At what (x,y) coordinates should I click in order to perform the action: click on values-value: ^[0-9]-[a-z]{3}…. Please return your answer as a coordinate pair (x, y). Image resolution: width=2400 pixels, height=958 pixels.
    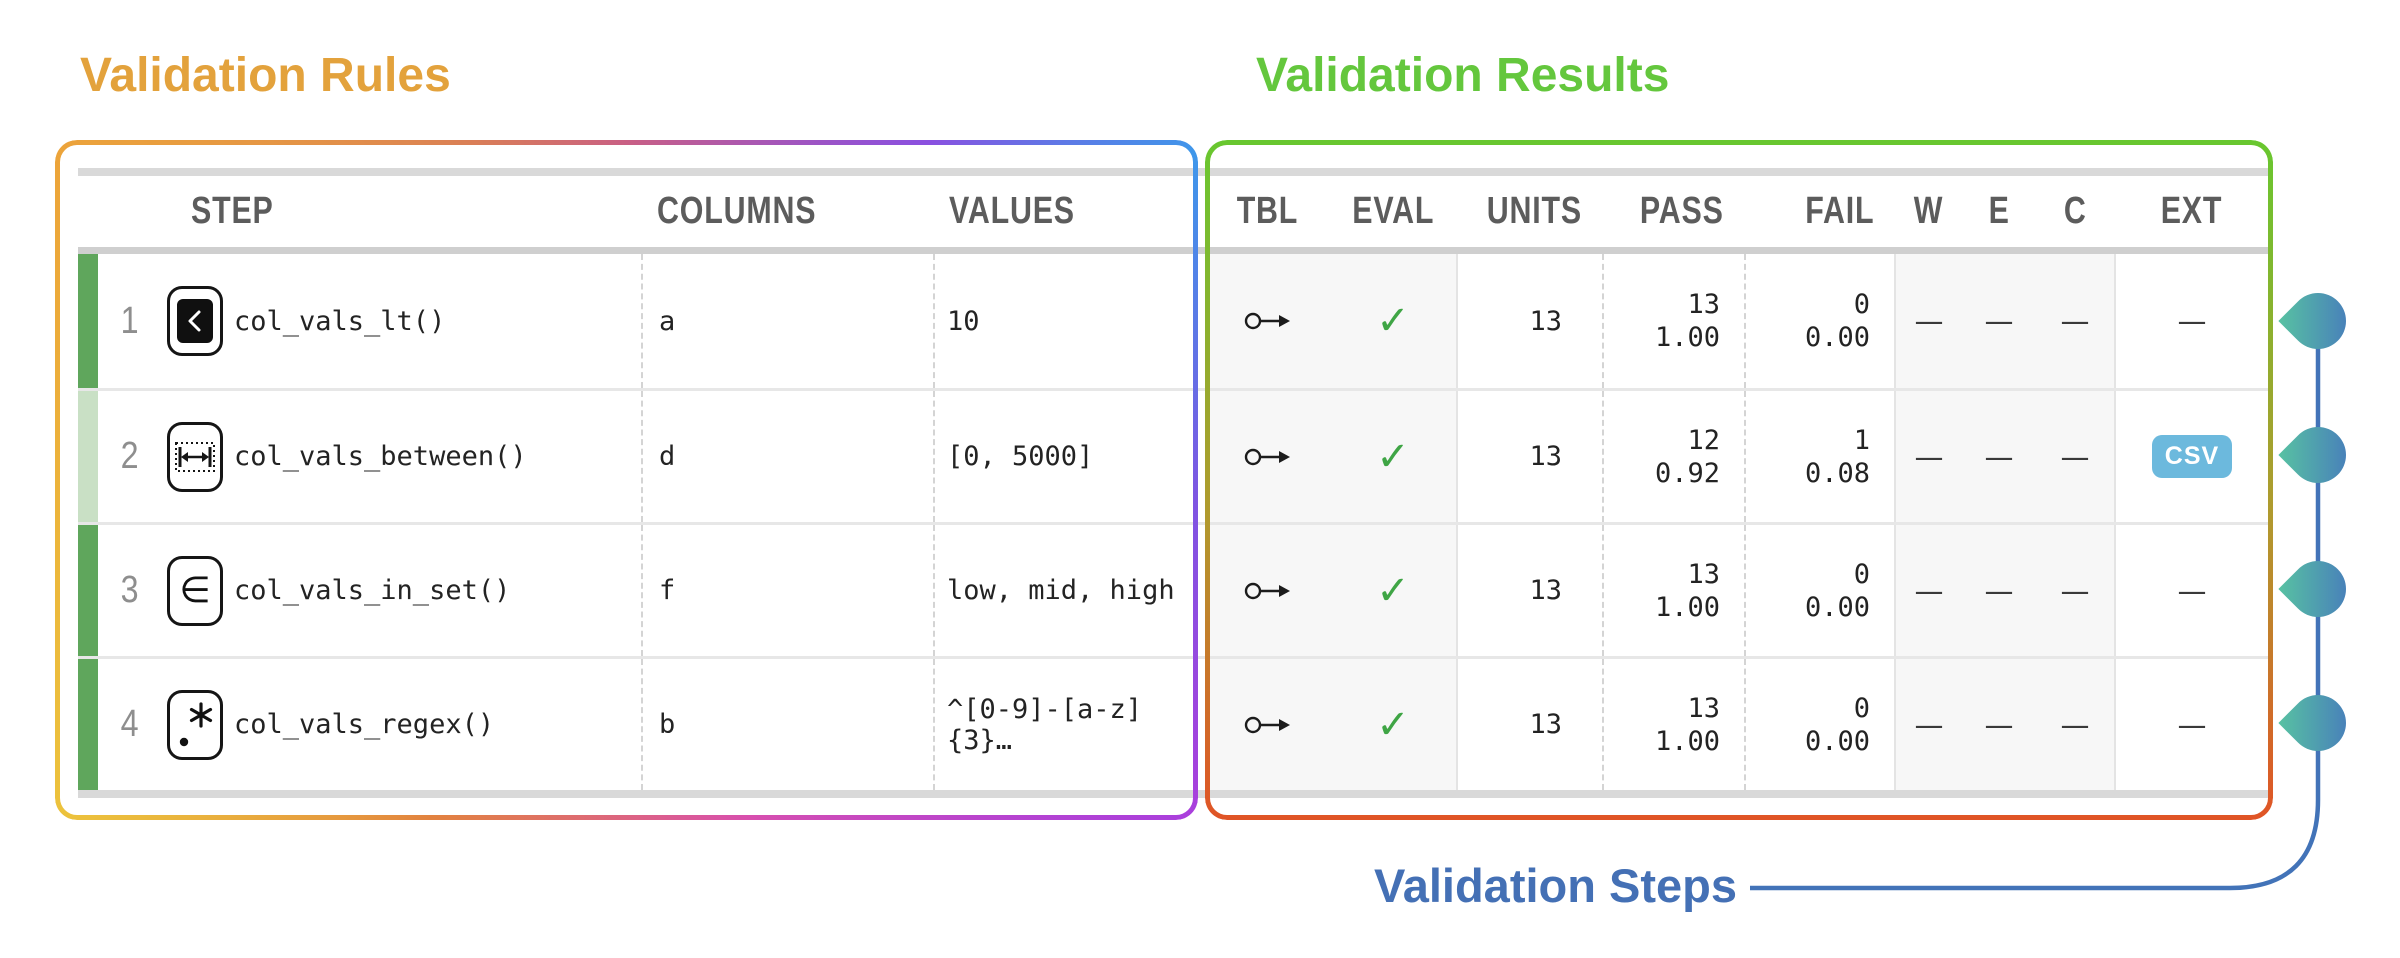
    Looking at the image, I should click on (1069, 724).